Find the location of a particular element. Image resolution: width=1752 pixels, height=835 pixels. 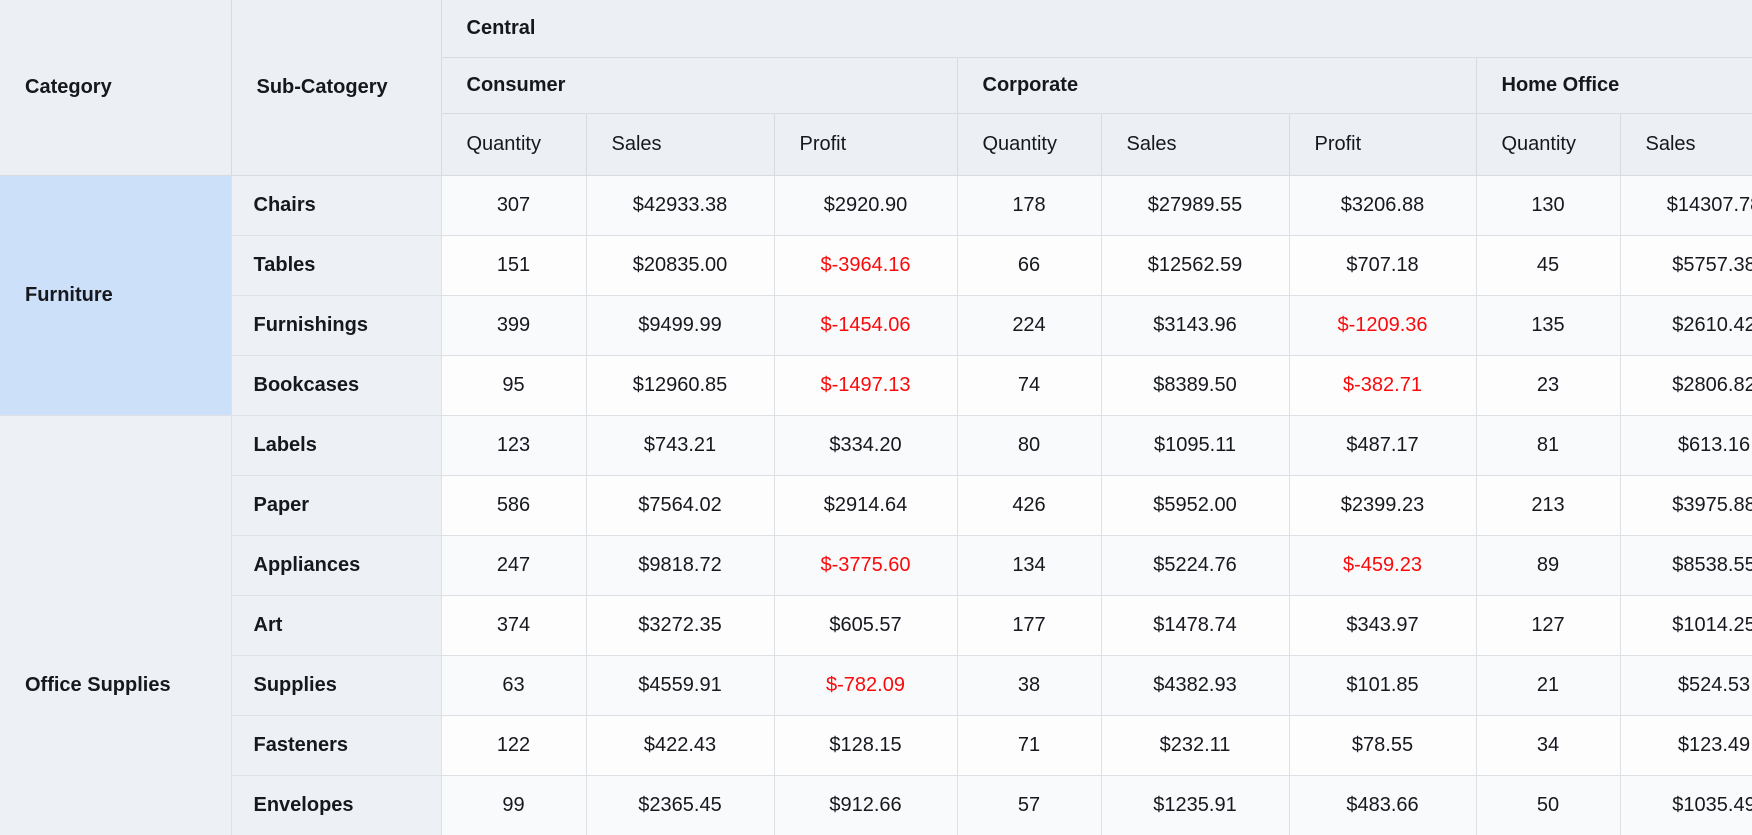

profit-cell: $3206.88 is located at coordinates (1382, 205).